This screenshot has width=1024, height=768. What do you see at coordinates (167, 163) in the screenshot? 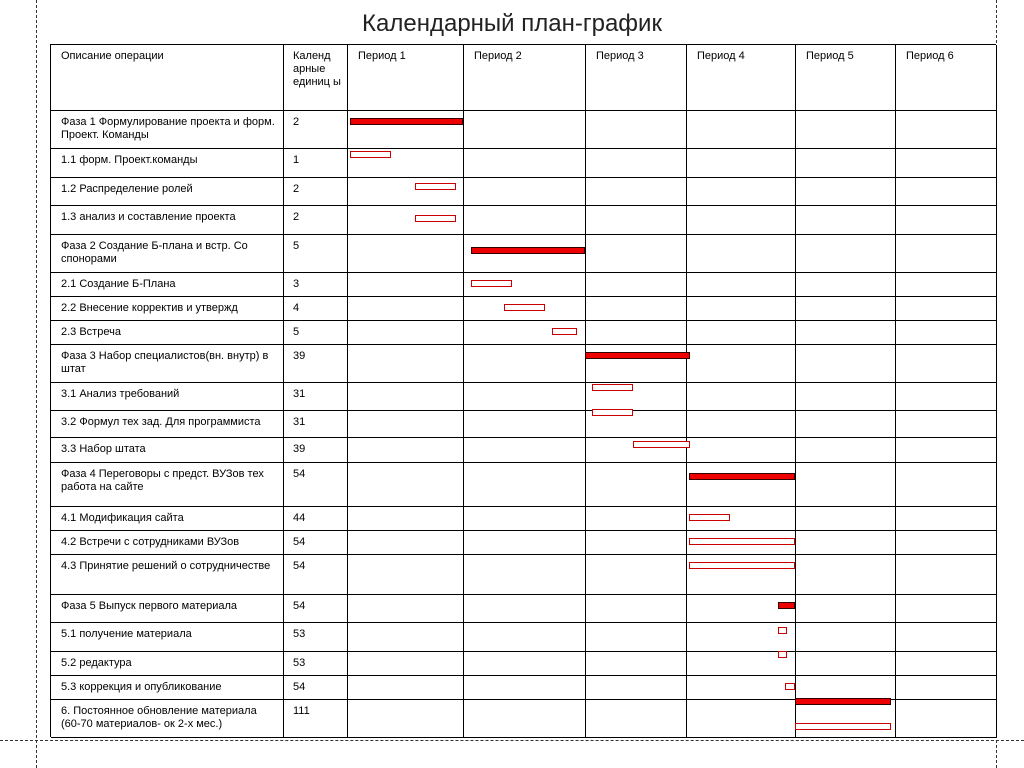
I see `cell: 1.1 форм. Проект.команды` at bounding box center [167, 163].